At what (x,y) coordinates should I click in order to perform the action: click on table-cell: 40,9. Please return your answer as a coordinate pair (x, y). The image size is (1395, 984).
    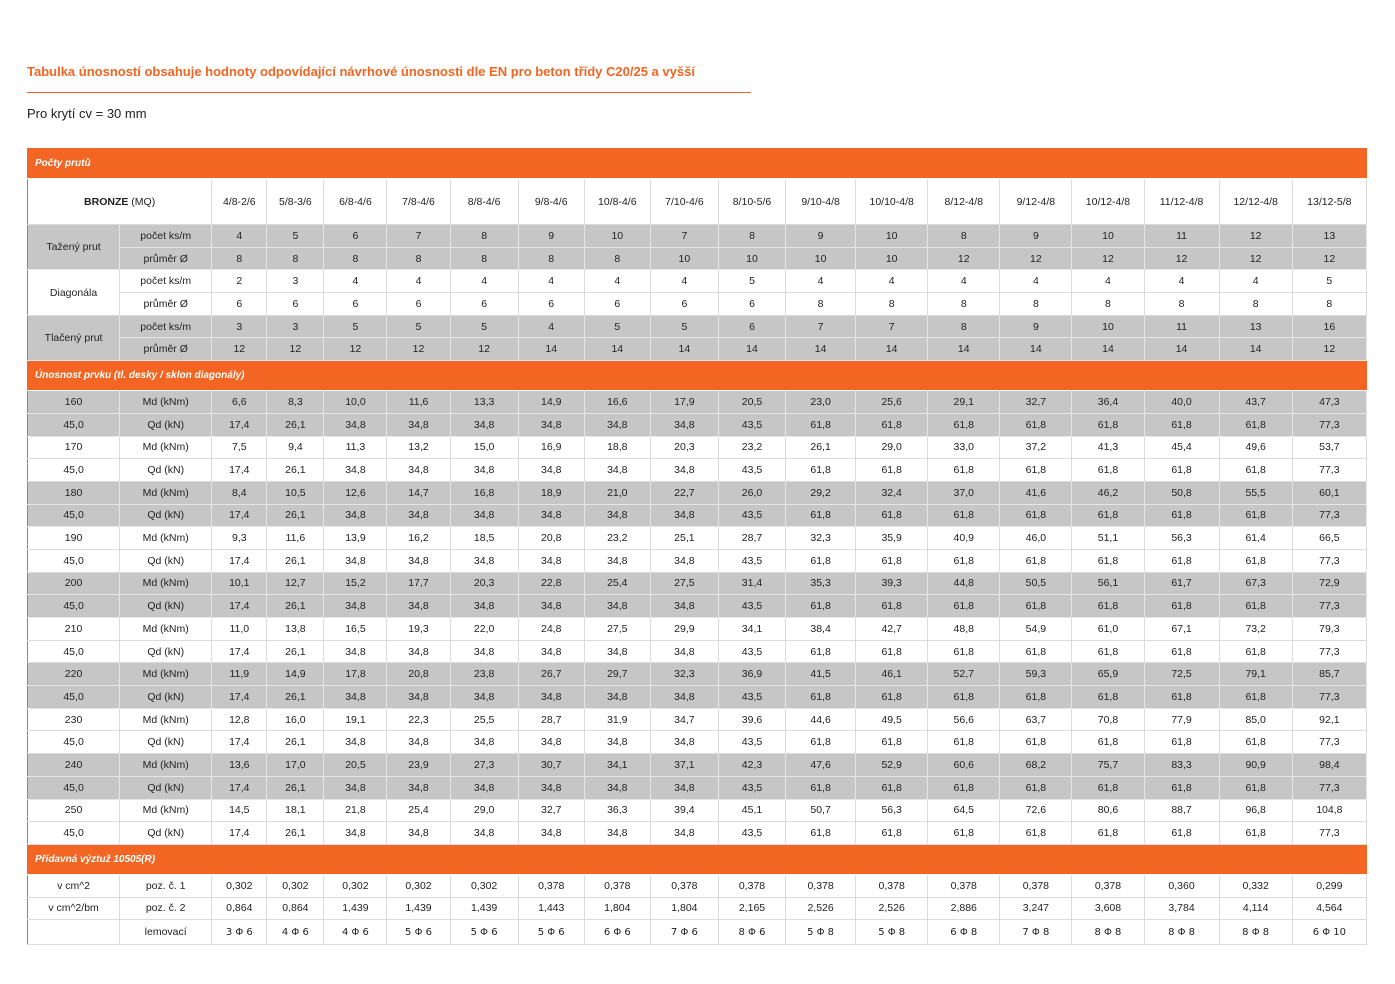
    Looking at the image, I should click on (964, 538).